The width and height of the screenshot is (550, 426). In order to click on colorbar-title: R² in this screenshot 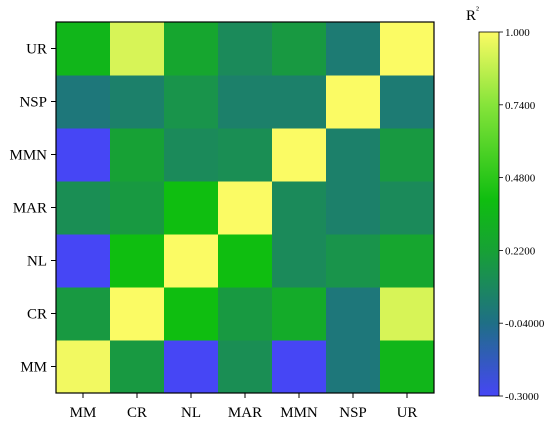, I will do `click(472, 14)`.